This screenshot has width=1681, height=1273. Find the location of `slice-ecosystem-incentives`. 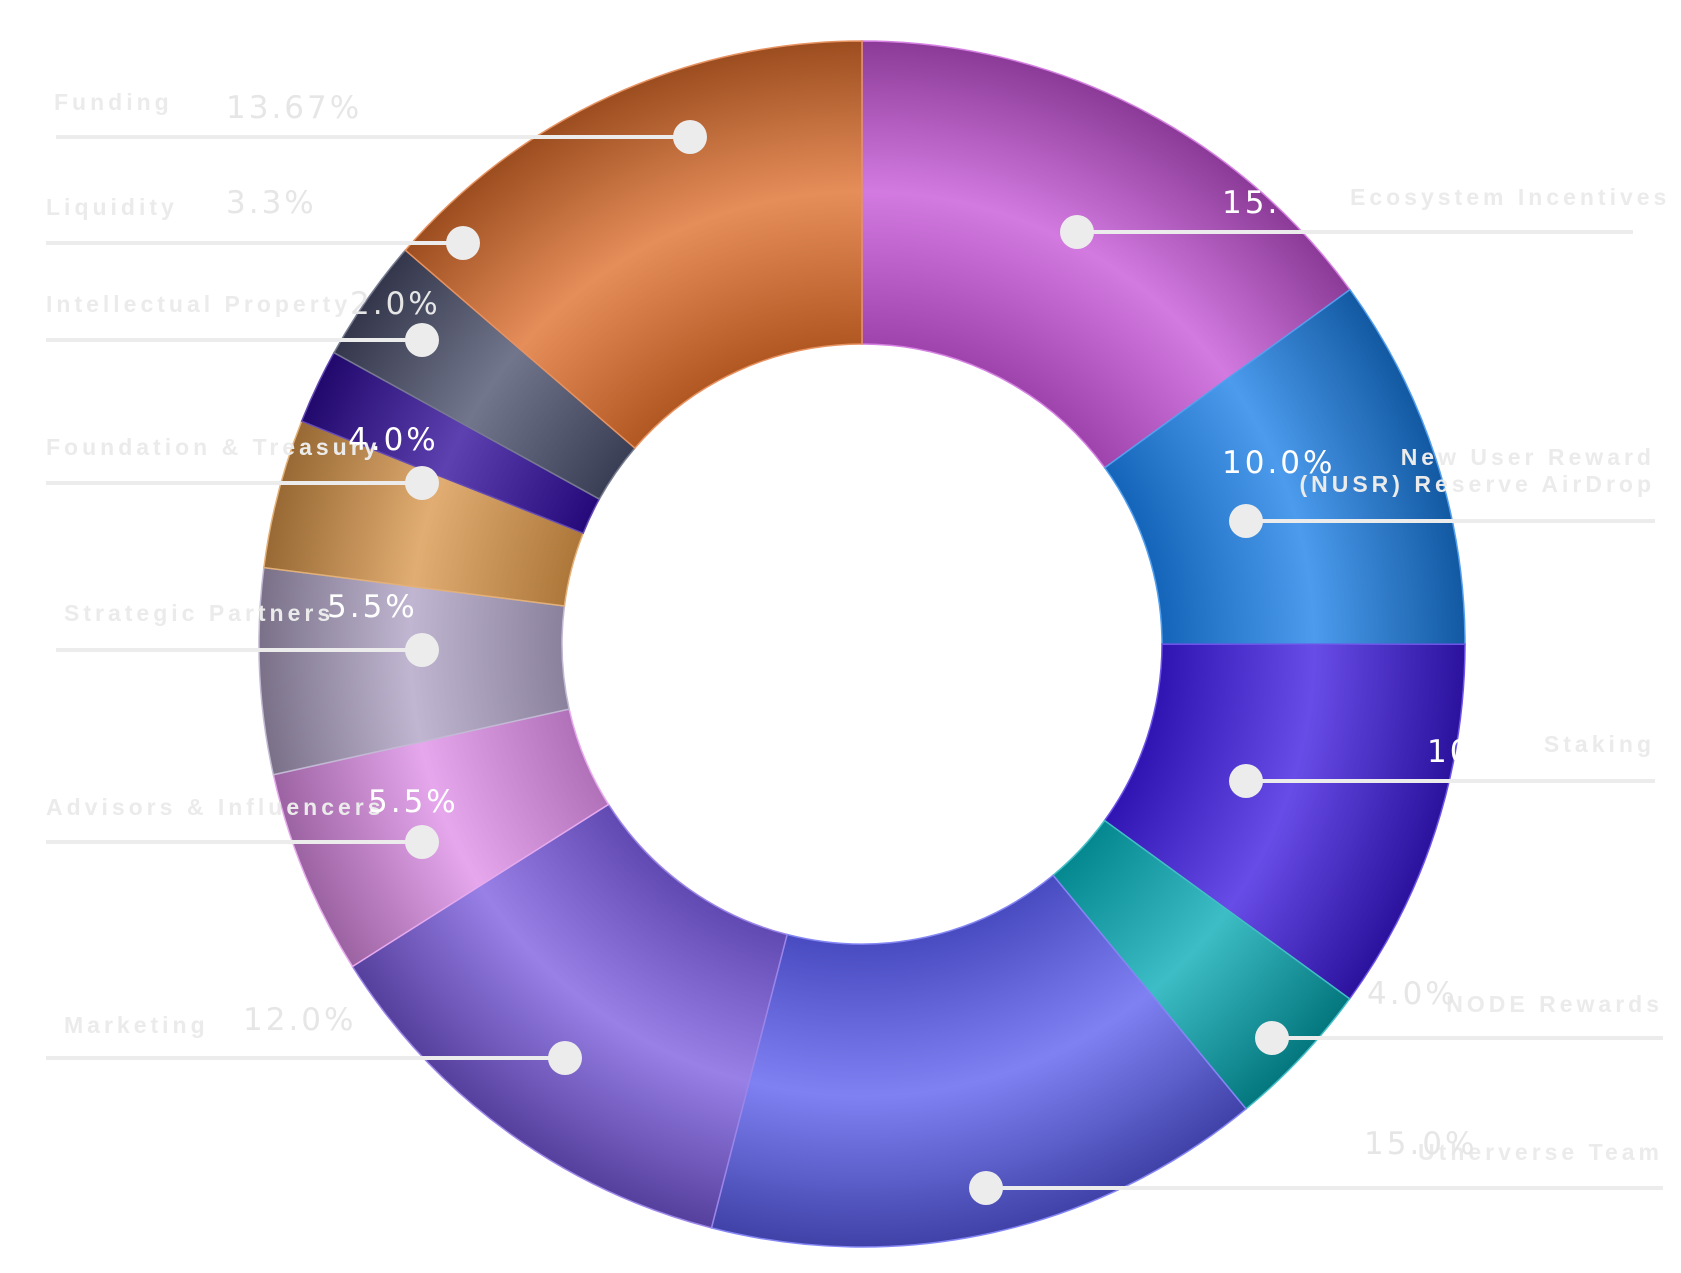

slice-ecosystem-incentives is located at coordinates (1106, 254).